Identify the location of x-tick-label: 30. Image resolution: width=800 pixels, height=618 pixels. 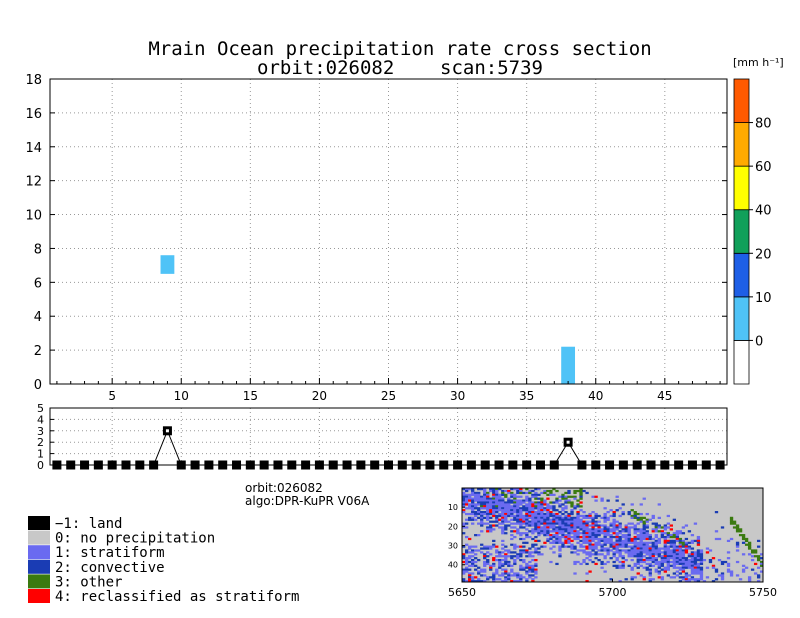
(457, 396).